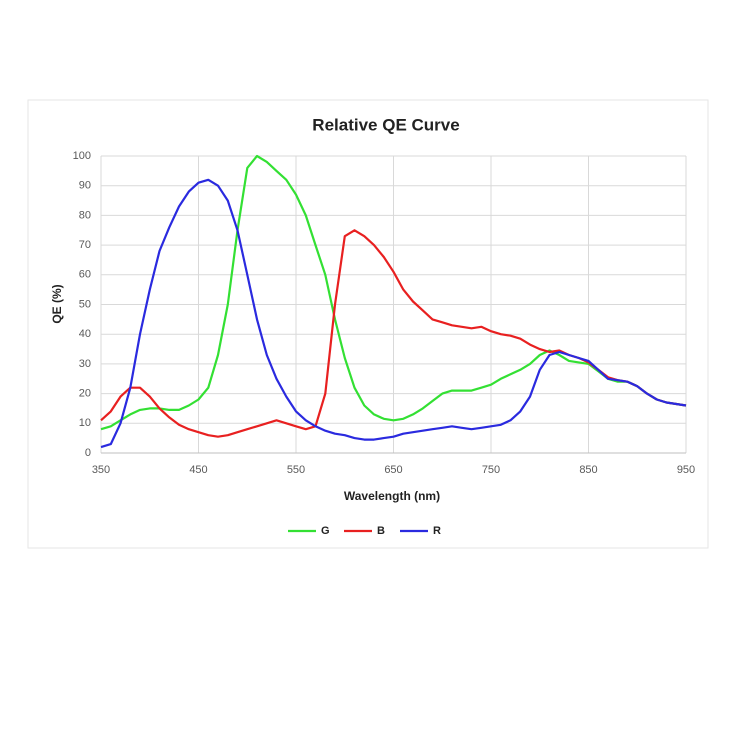  I want to click on y-tick-label: 10, so click(85, 423).